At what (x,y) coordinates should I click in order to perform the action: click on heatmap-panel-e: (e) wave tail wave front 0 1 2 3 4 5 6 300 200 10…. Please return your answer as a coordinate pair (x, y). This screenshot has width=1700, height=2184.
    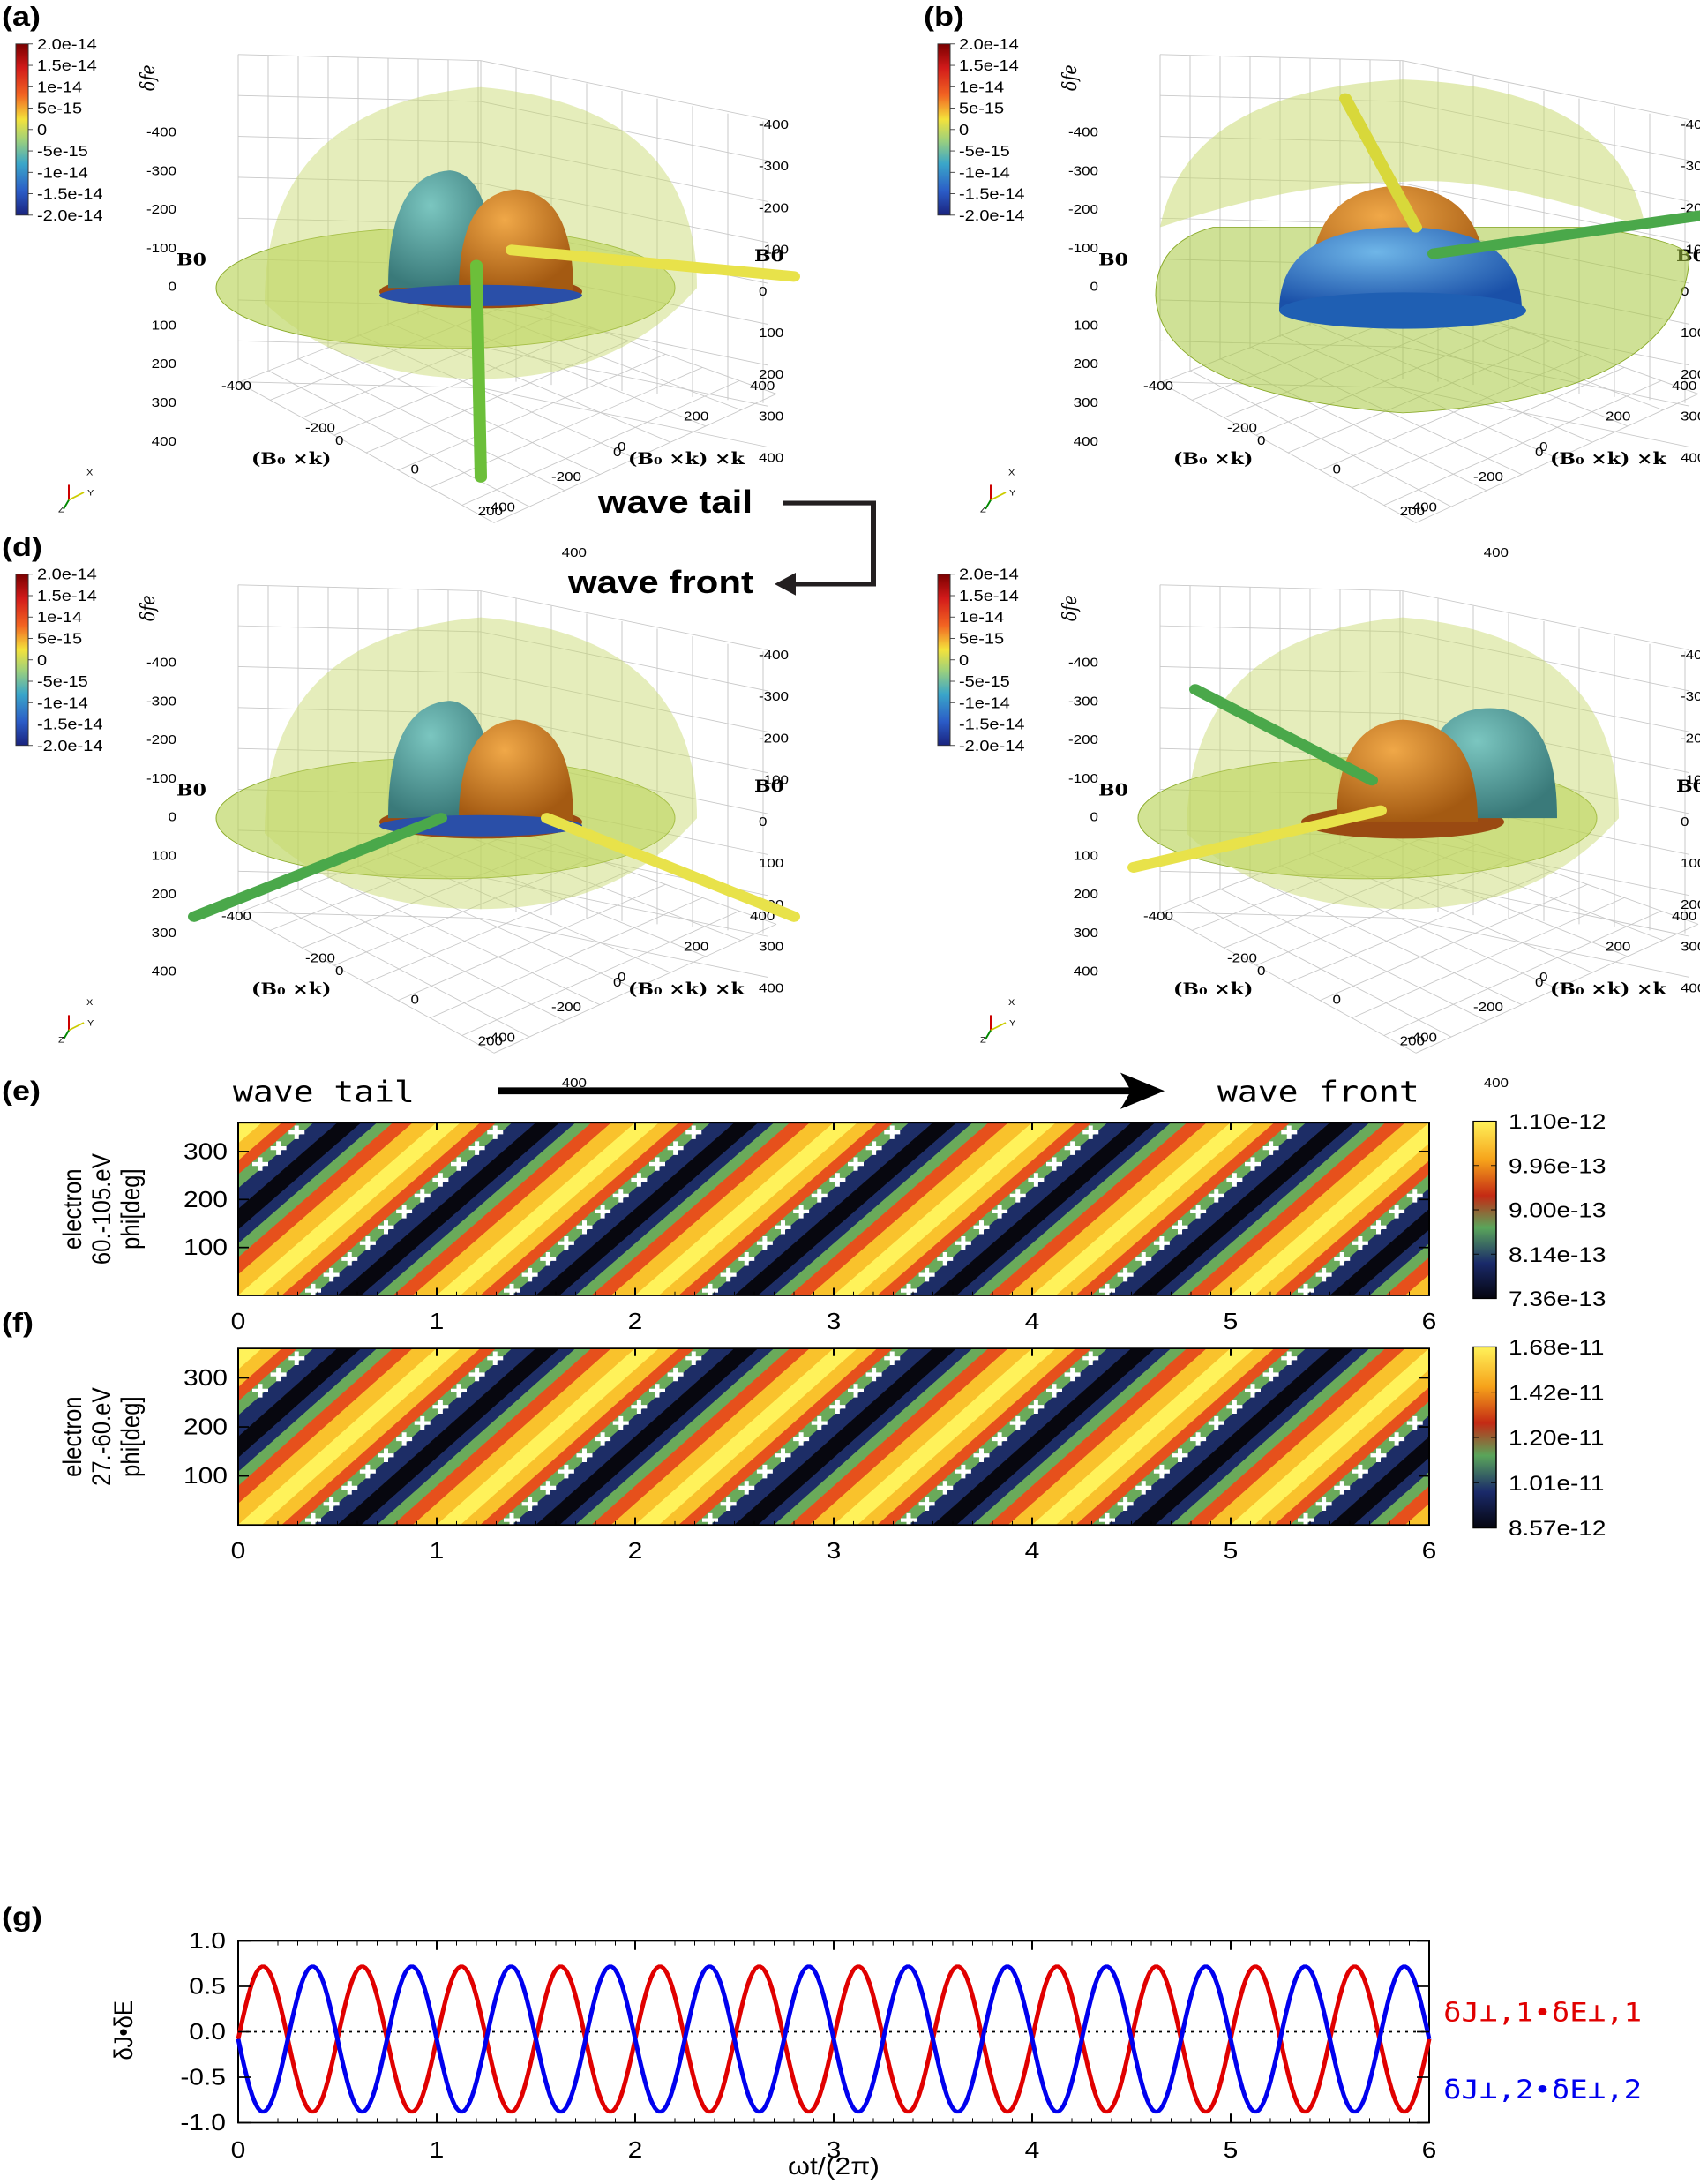
    Looking at the image, I should click on (804, 1203).